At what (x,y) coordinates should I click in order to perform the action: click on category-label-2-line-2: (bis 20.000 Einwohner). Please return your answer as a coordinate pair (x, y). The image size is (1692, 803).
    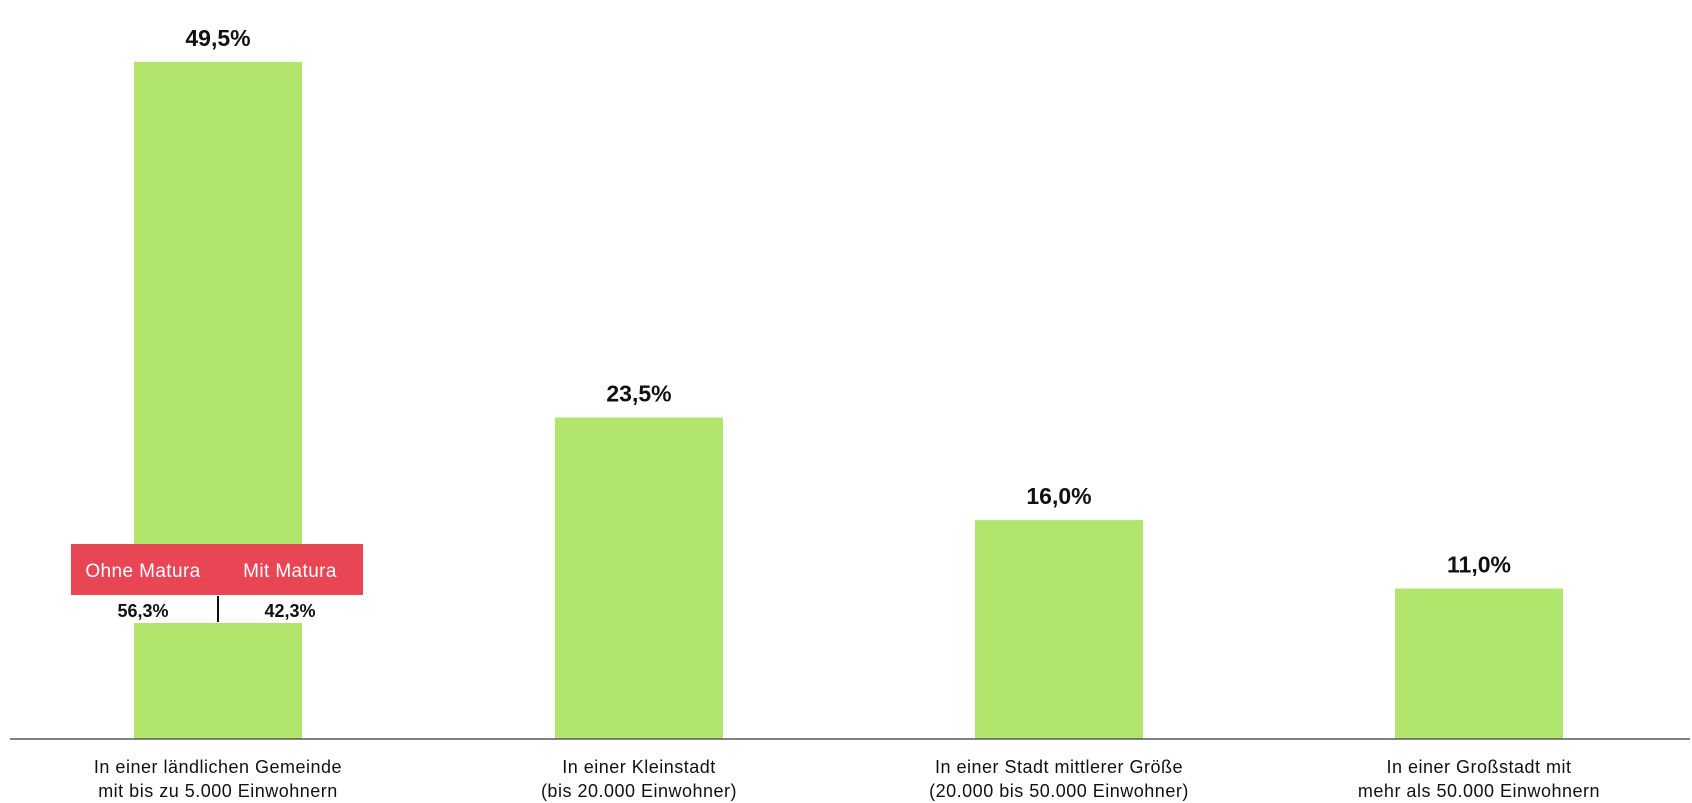
    Looking at the image, I should click on (639, 791).